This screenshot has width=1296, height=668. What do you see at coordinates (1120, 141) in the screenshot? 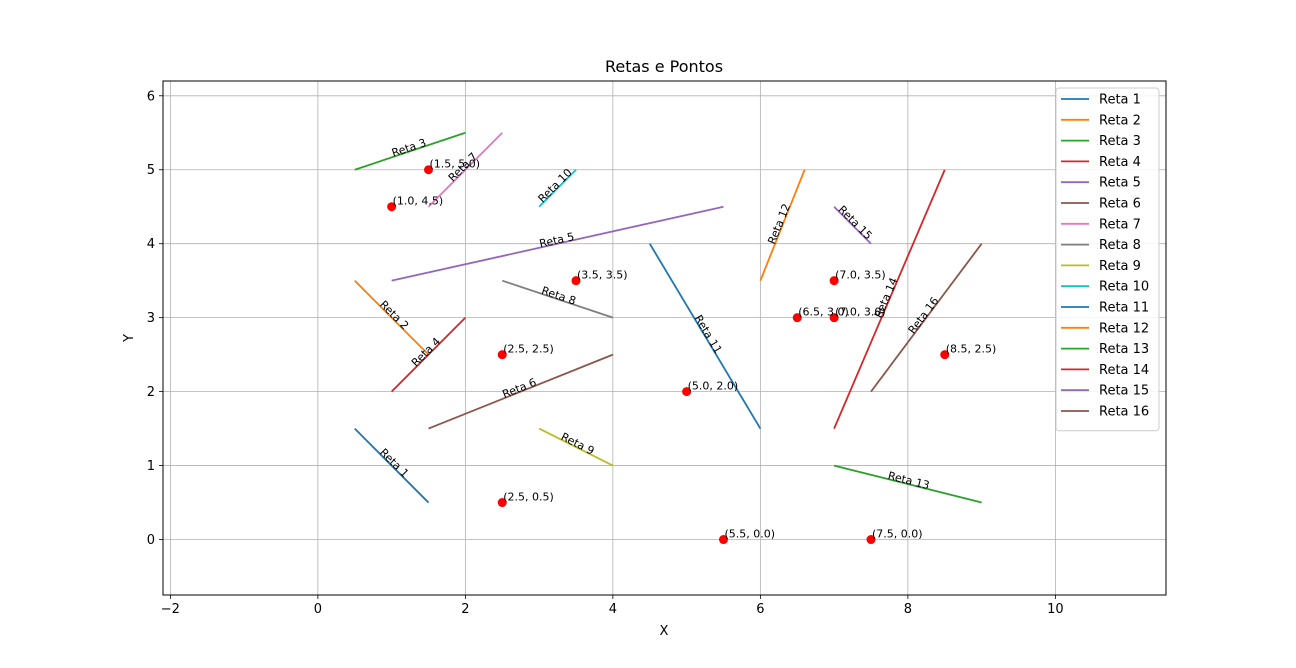
I see `legend-label-reta-3: Reta 3` at bounding box center [1120, 141].